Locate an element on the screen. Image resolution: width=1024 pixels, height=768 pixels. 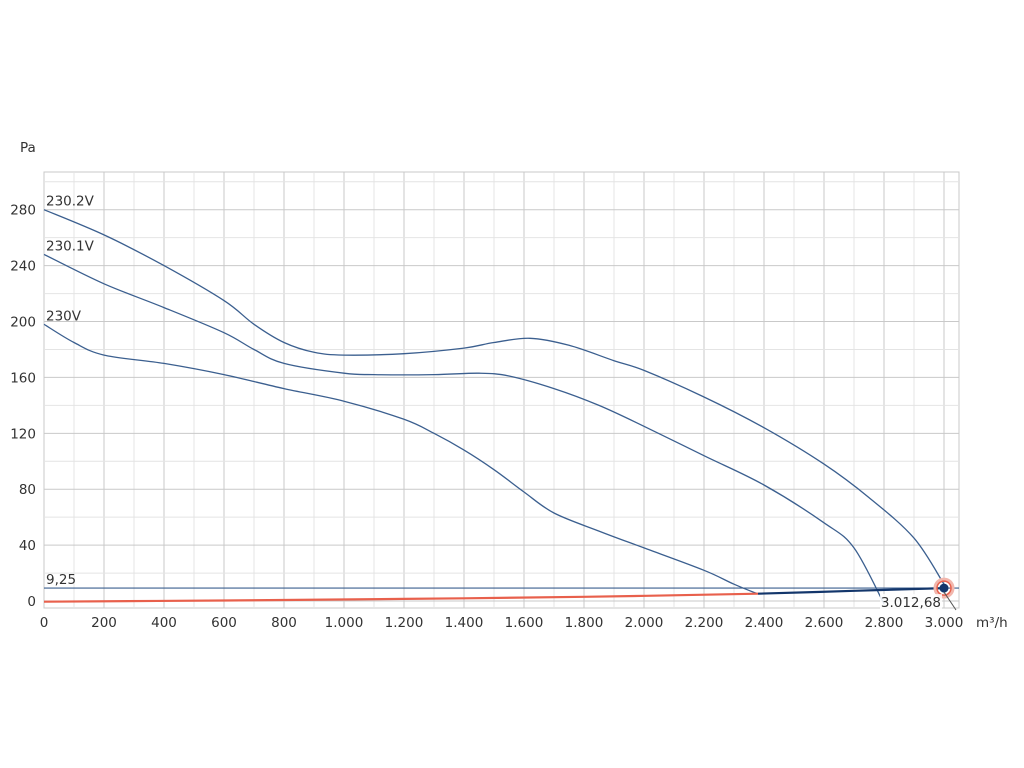
operating-line is located at coordinates (851, 591).